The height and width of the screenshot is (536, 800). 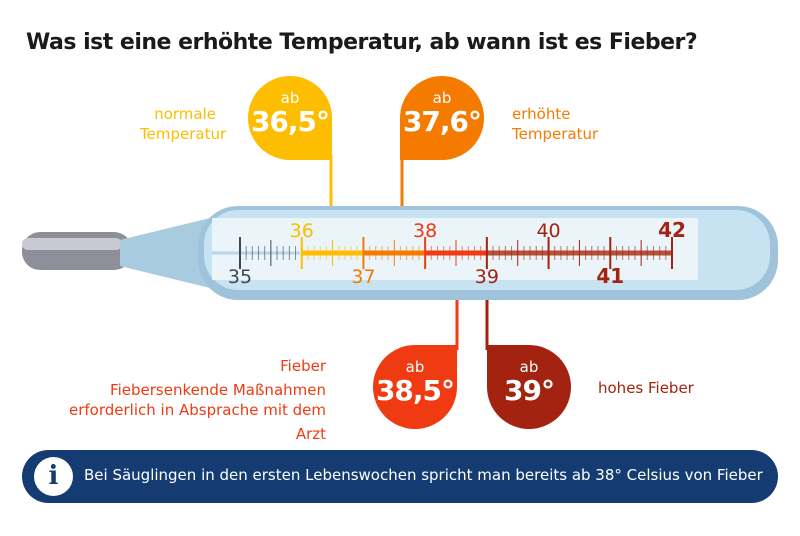 I want to click on scale-label: 35, so click(x=240, y=277).